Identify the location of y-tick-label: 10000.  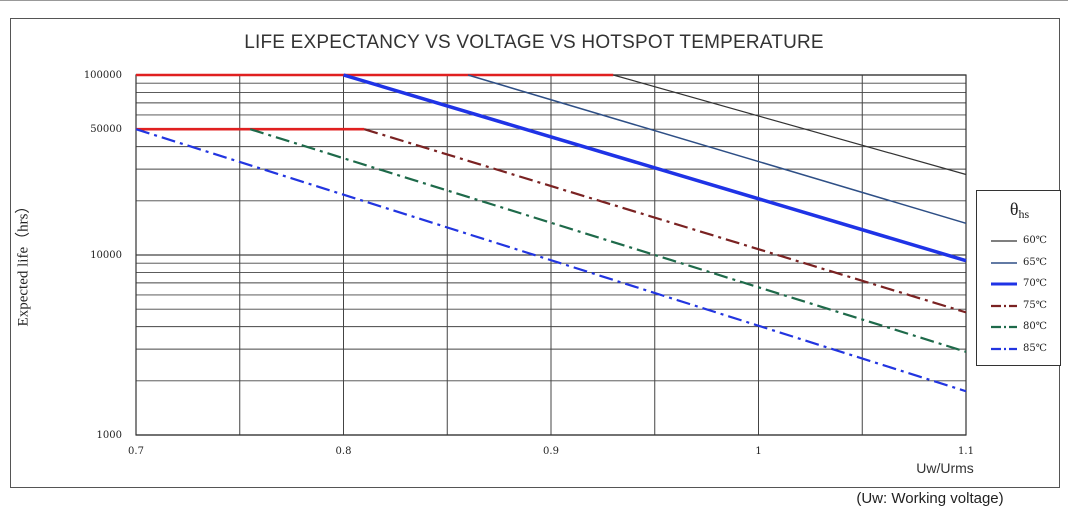
(106, 255).